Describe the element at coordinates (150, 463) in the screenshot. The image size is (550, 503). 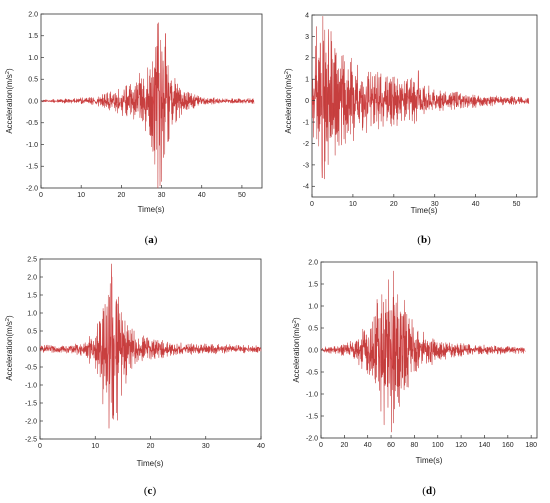
I see `x-axis-title-c: Time(s)` at that location.